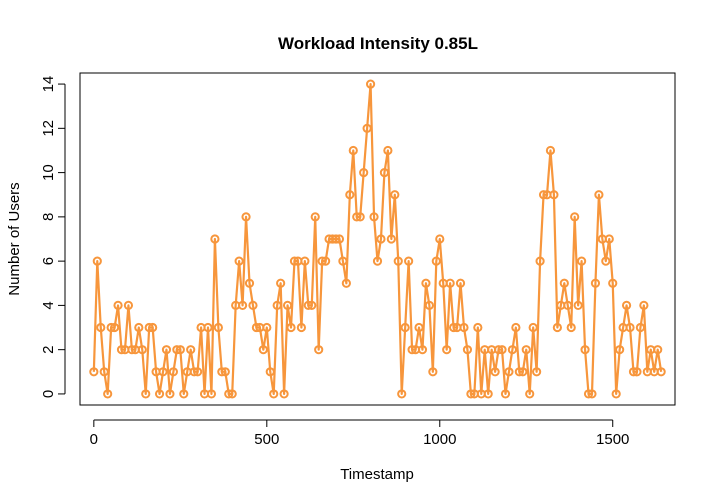 This screenshot has width=715, height=503. Describe the element at coordinates (48, 305) in the screenshot. I see `y-tick-label: 4` at that location.